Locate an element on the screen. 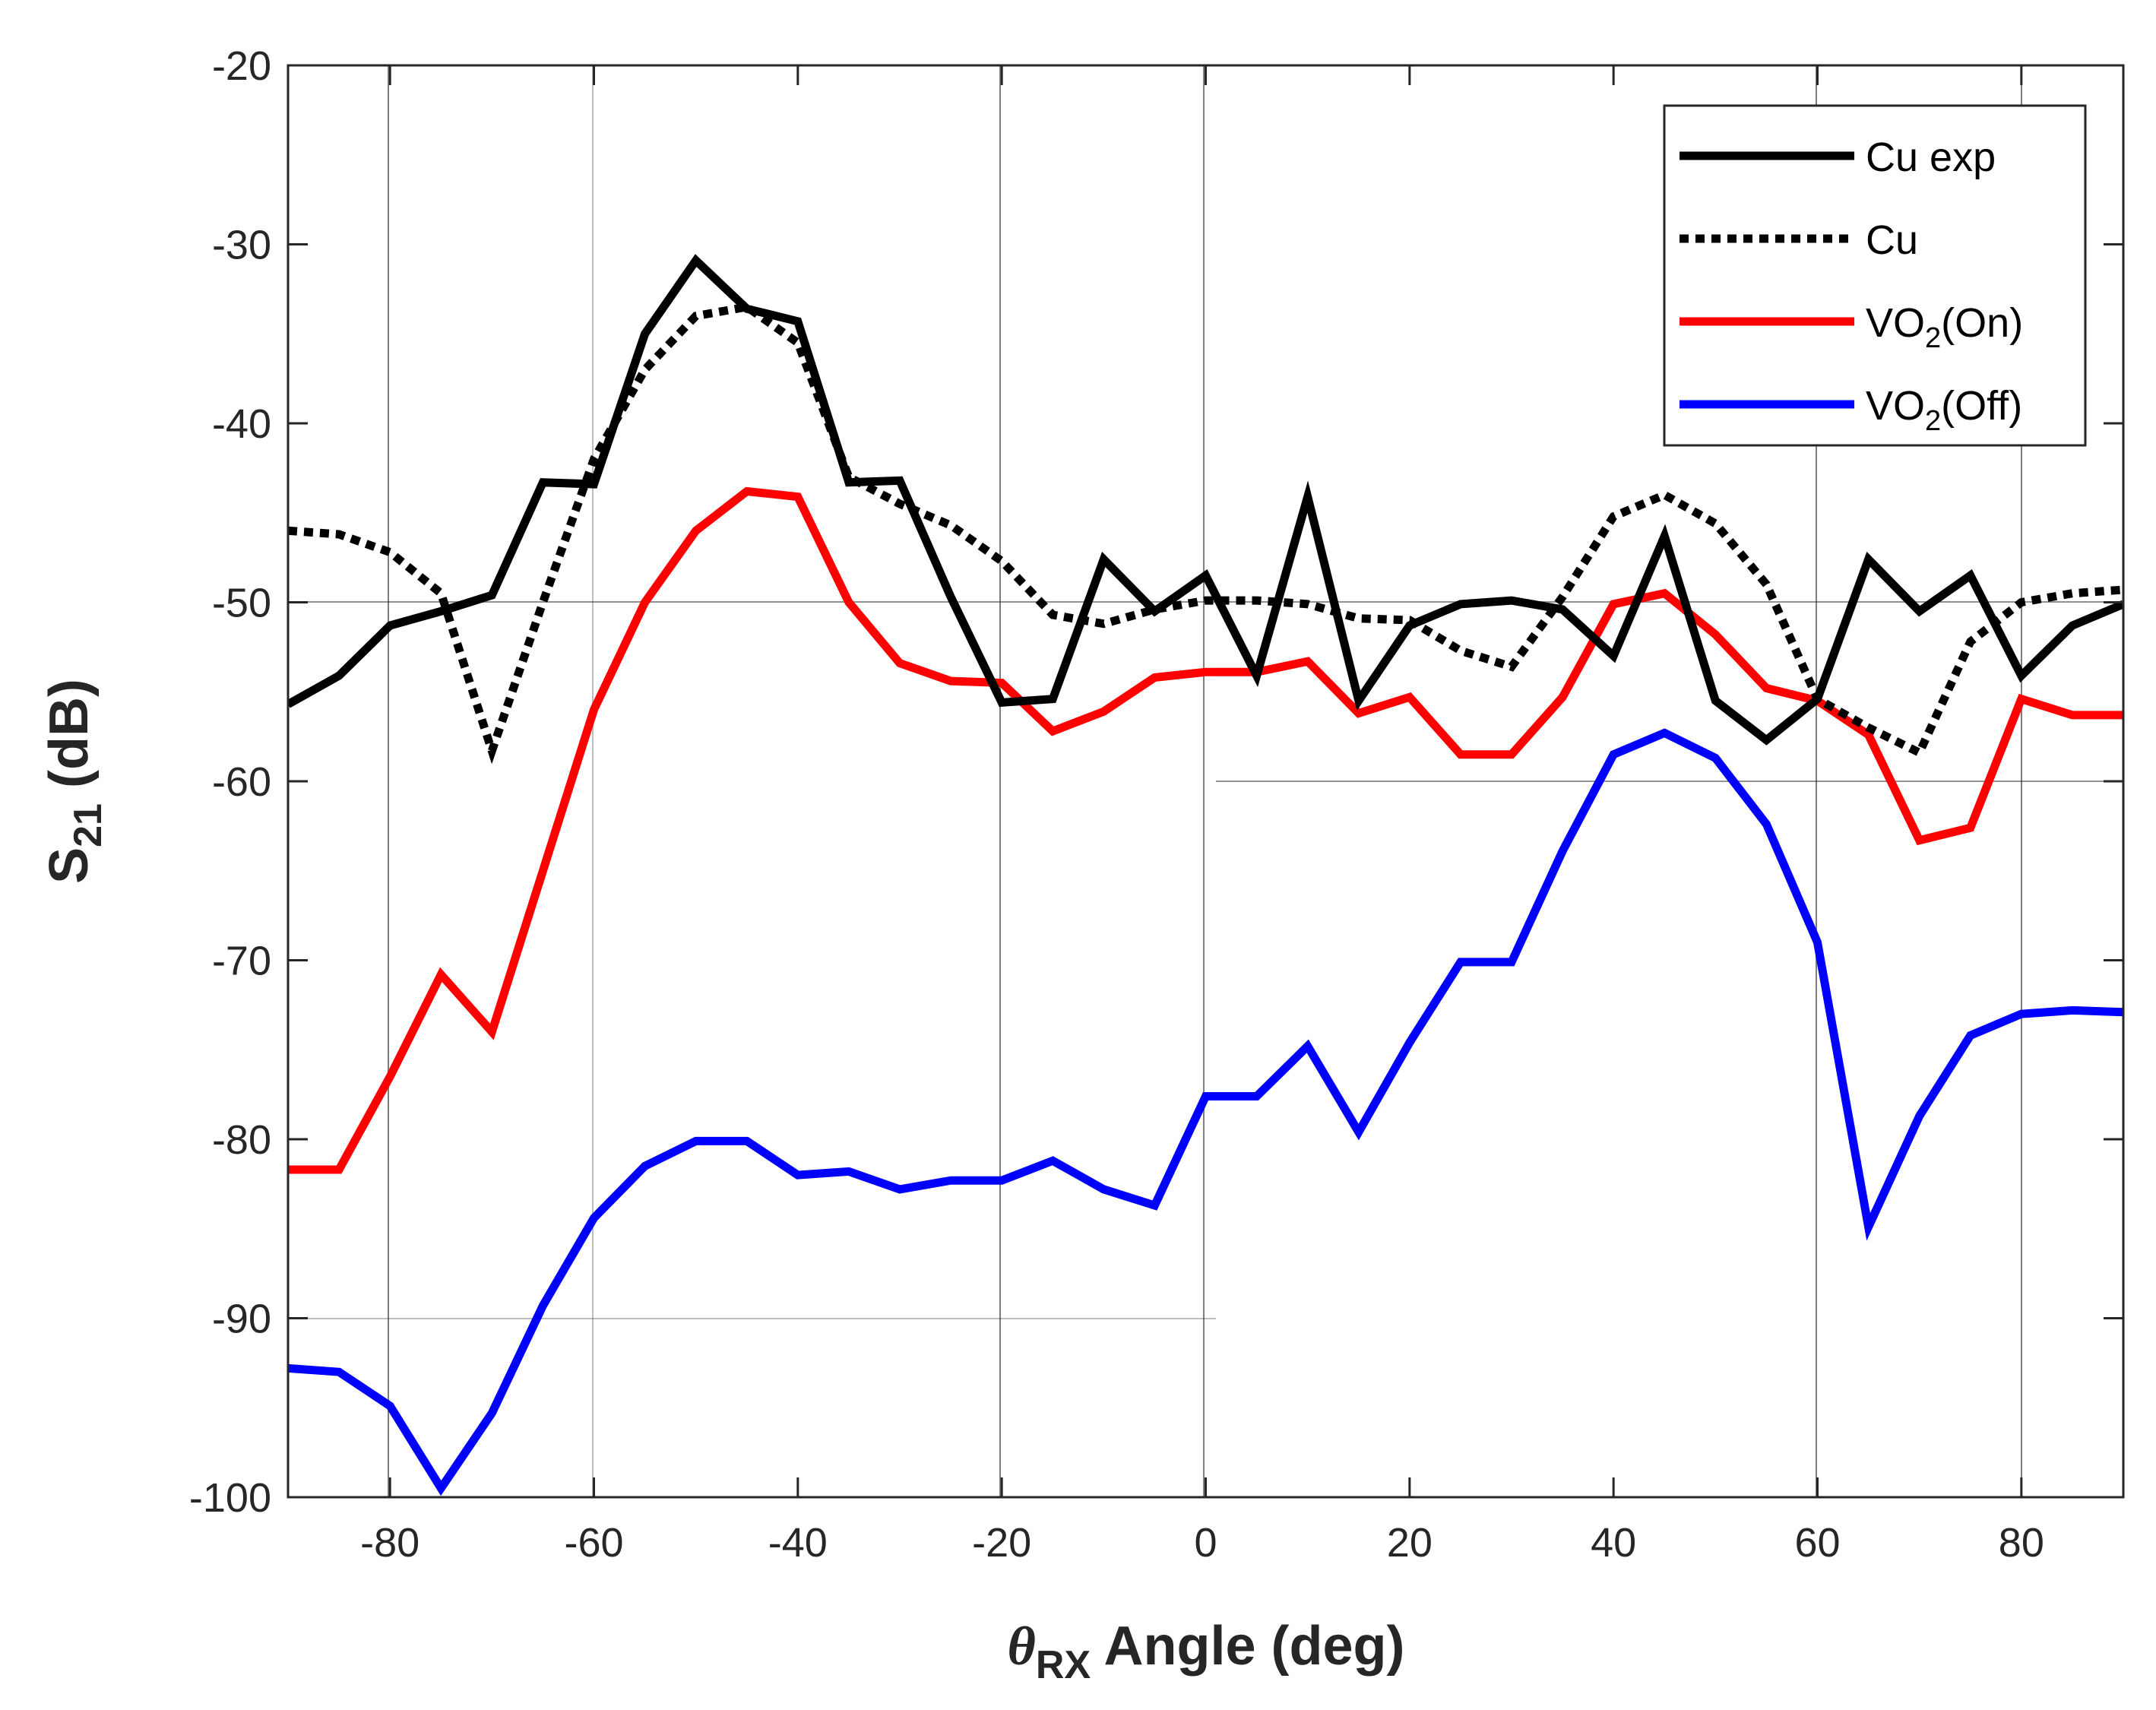  y-tick-label: -20 is located at coordinates (241, 66).